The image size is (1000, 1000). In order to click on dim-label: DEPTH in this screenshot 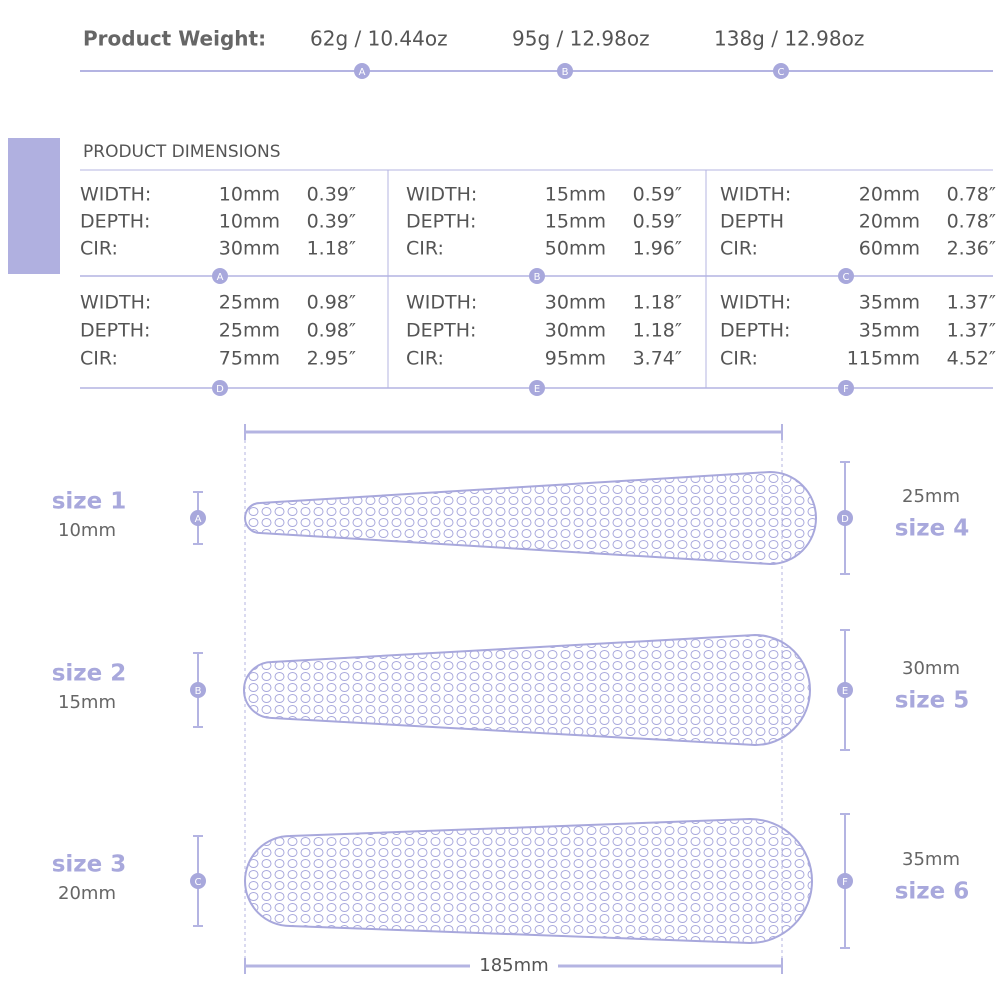, I will do `click(752, 222)`.